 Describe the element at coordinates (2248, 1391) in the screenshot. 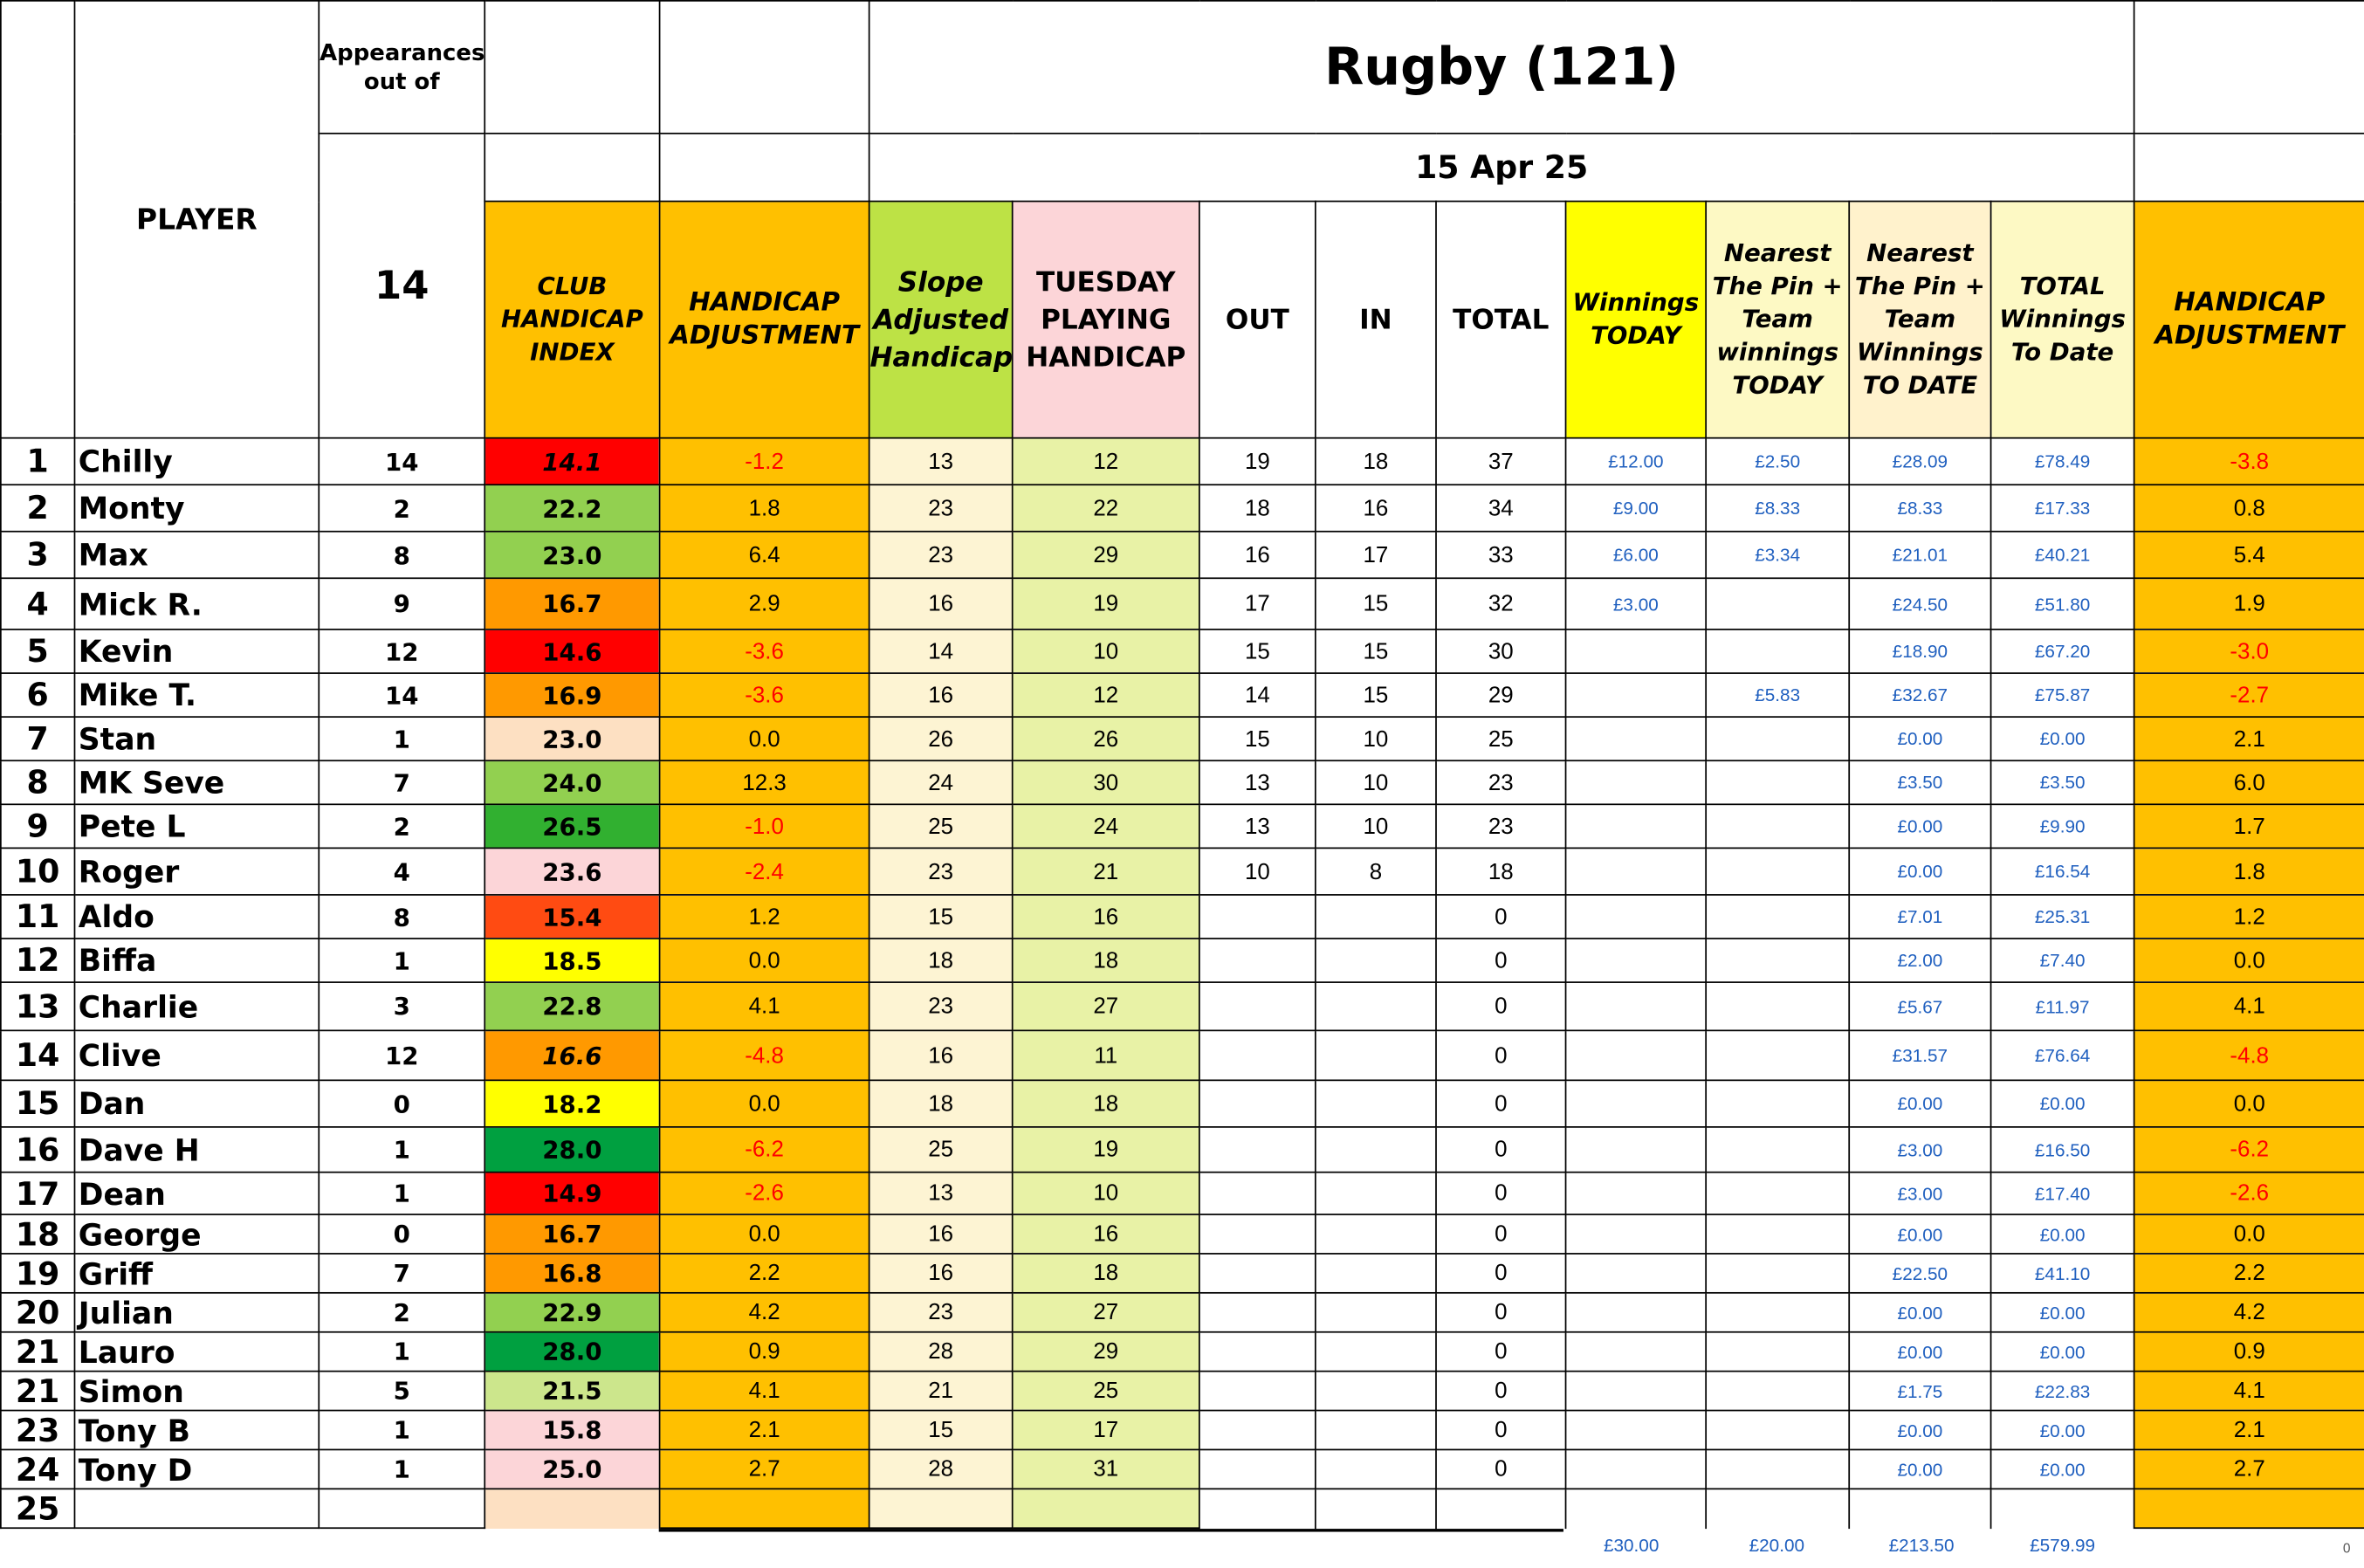

I see `handicap-adjustment-2-cell: 4.1` at that location.